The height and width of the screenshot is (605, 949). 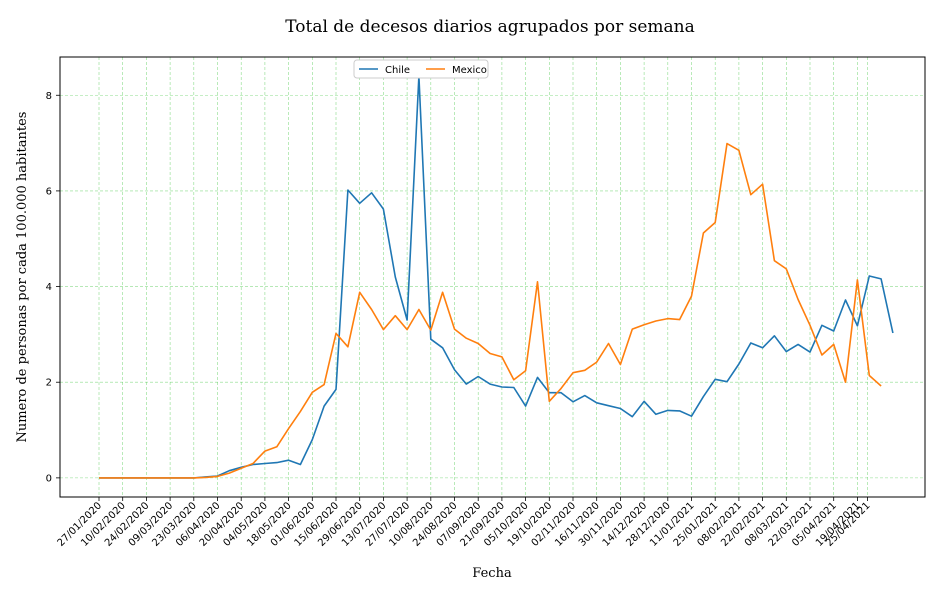 I want to click on y-tick-label: 2, so click(x=49, y=383).